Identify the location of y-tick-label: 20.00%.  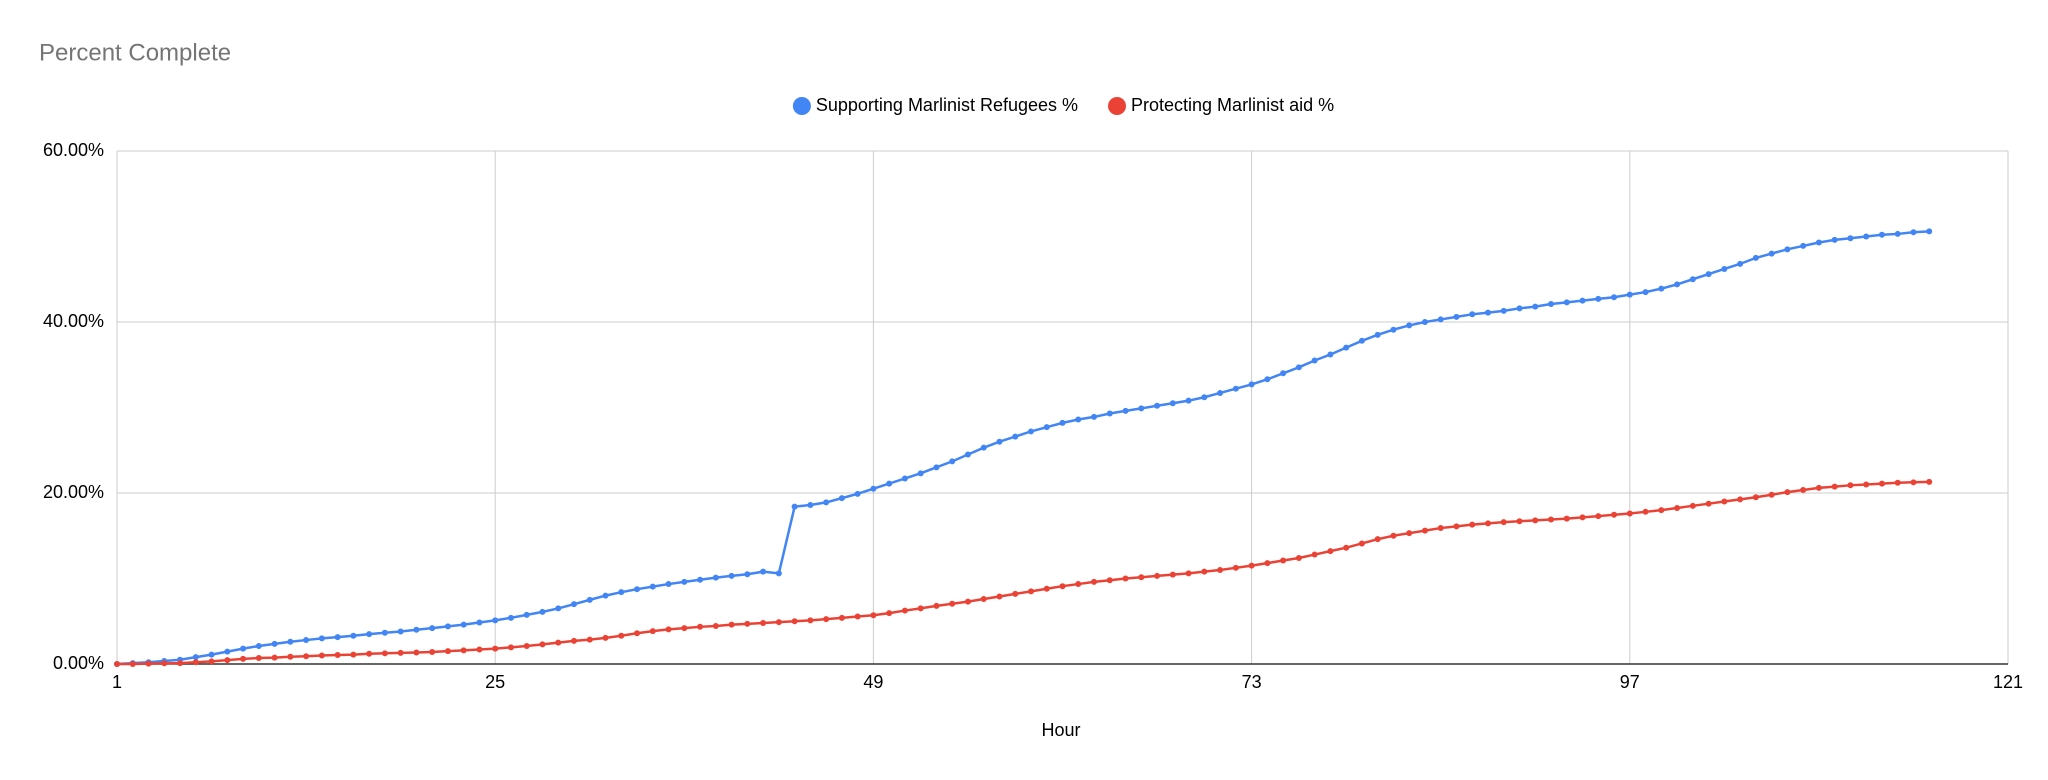
(73, 492).